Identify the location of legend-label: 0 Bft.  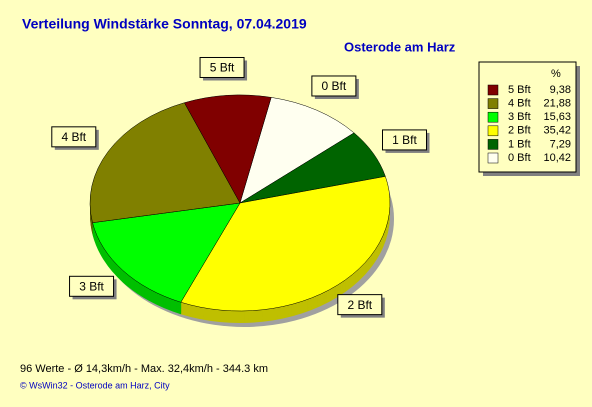
(519, 158).